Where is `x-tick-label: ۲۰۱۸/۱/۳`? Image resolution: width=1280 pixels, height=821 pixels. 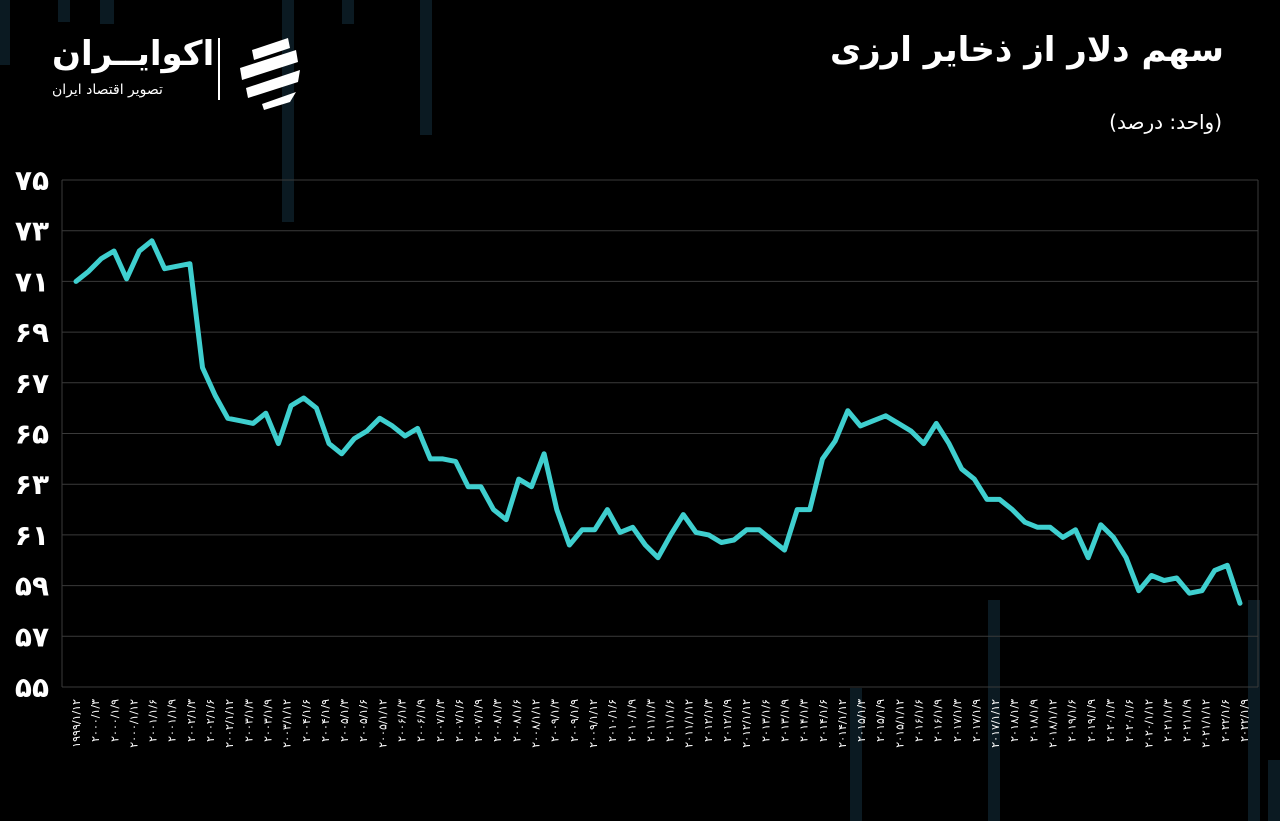 x-tick-label: ۲۰۱۸/۱/۳ is located at coordinates (1014, 720).